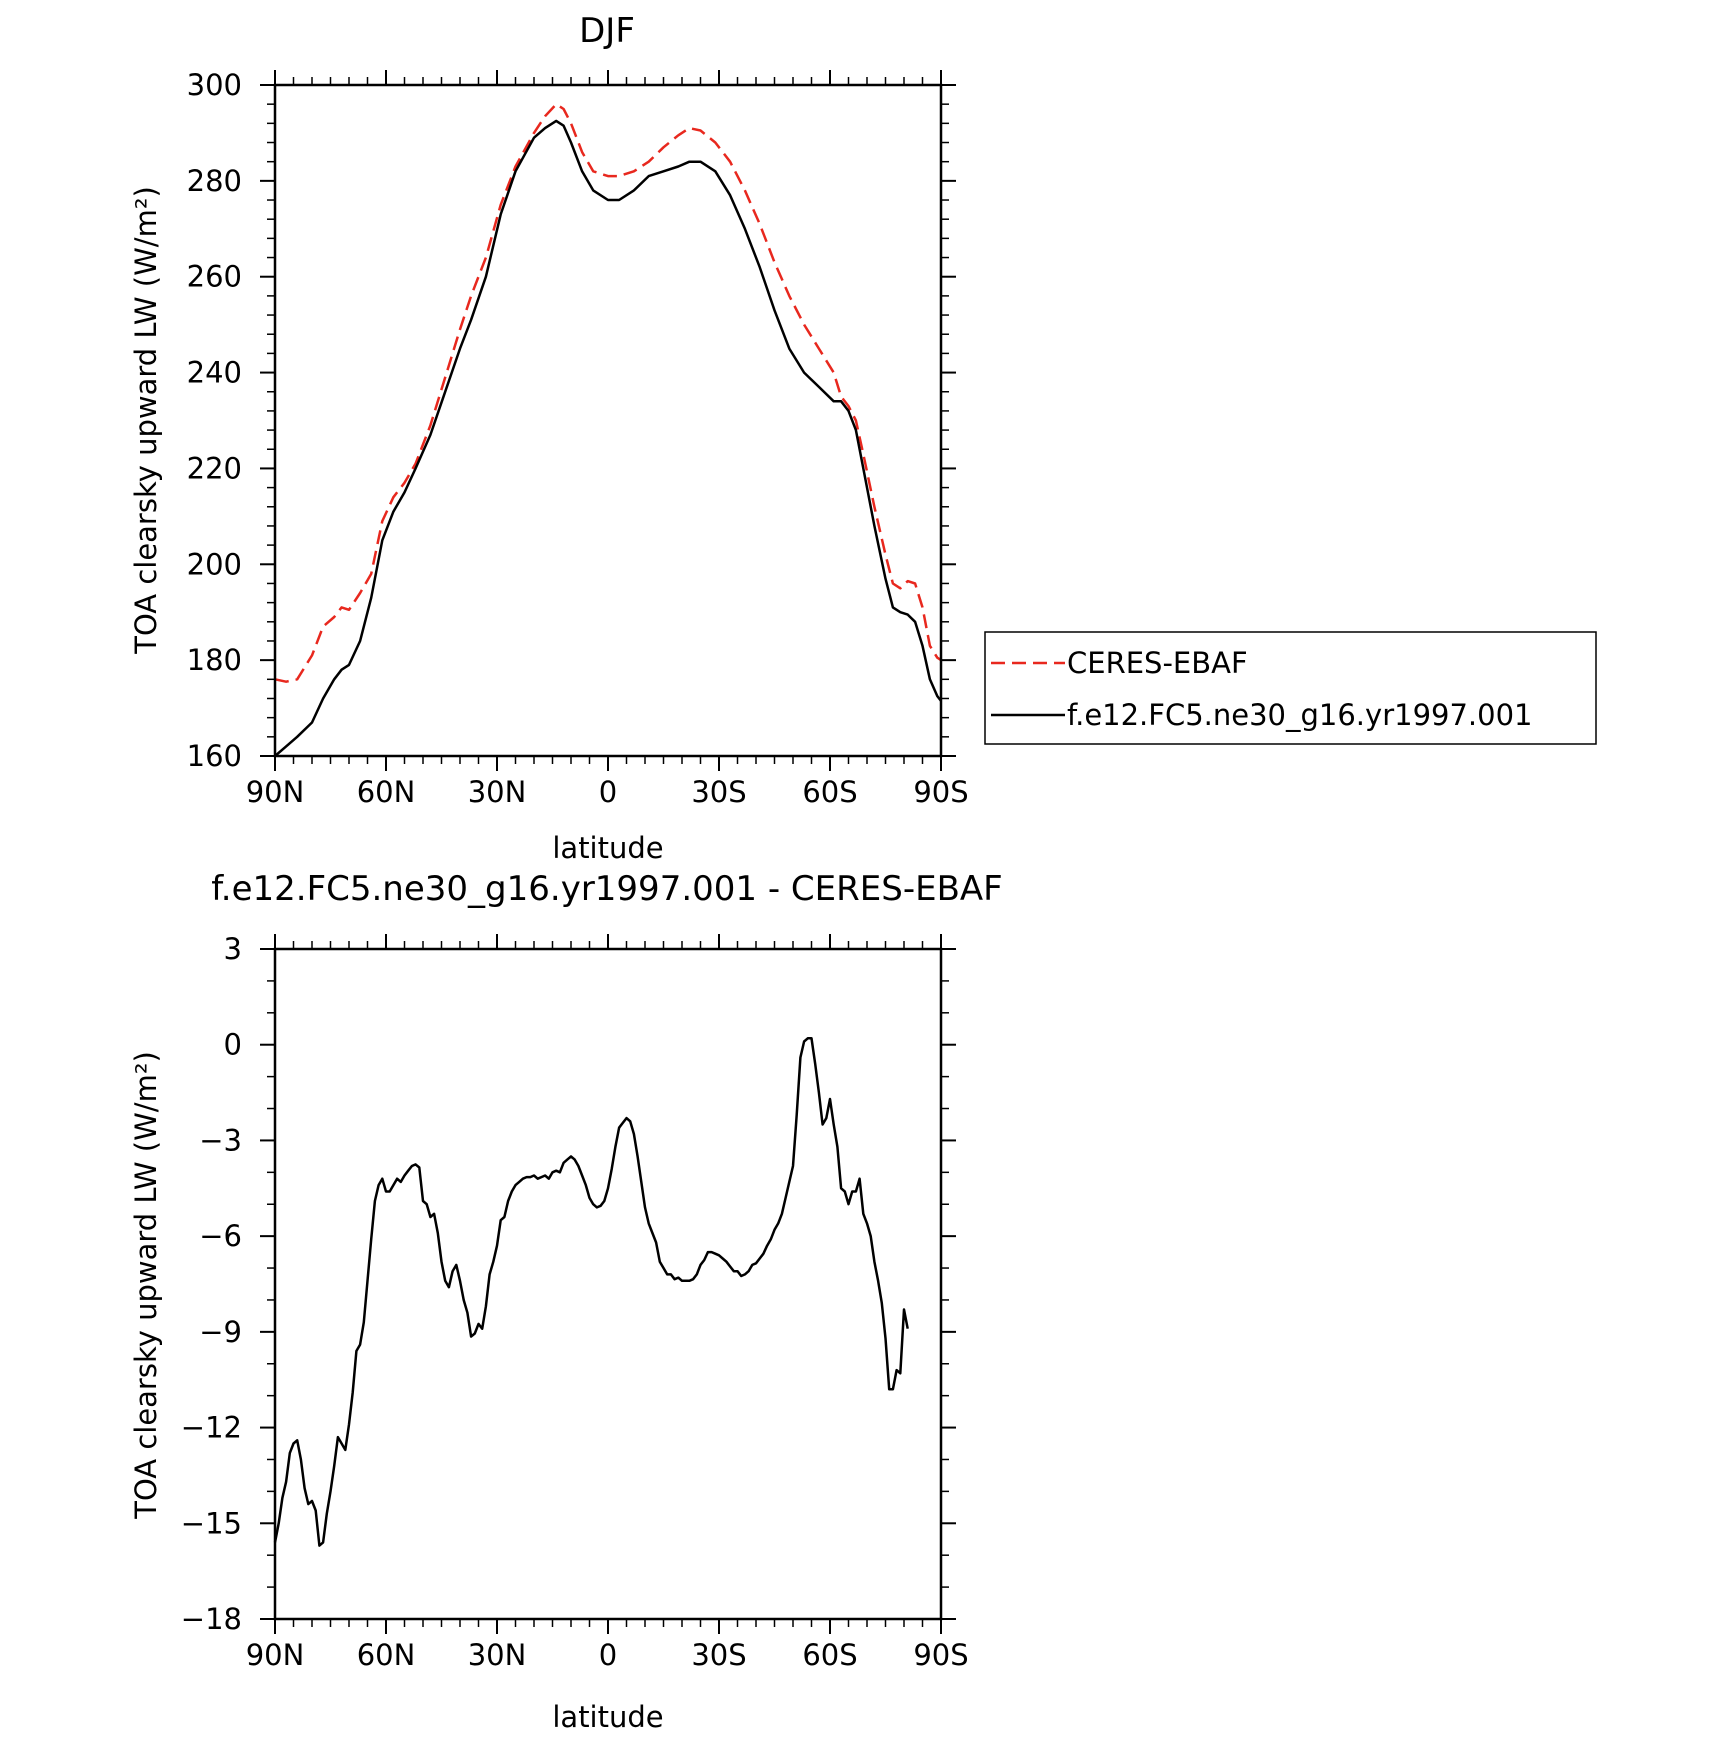 Image resolution: width=1710 pixels, height=1740 pixels. What do you see at coordinates (220, 1332) in the screenshot?
I see `y-tick-label: −9` at bounding box center [220, 1332].